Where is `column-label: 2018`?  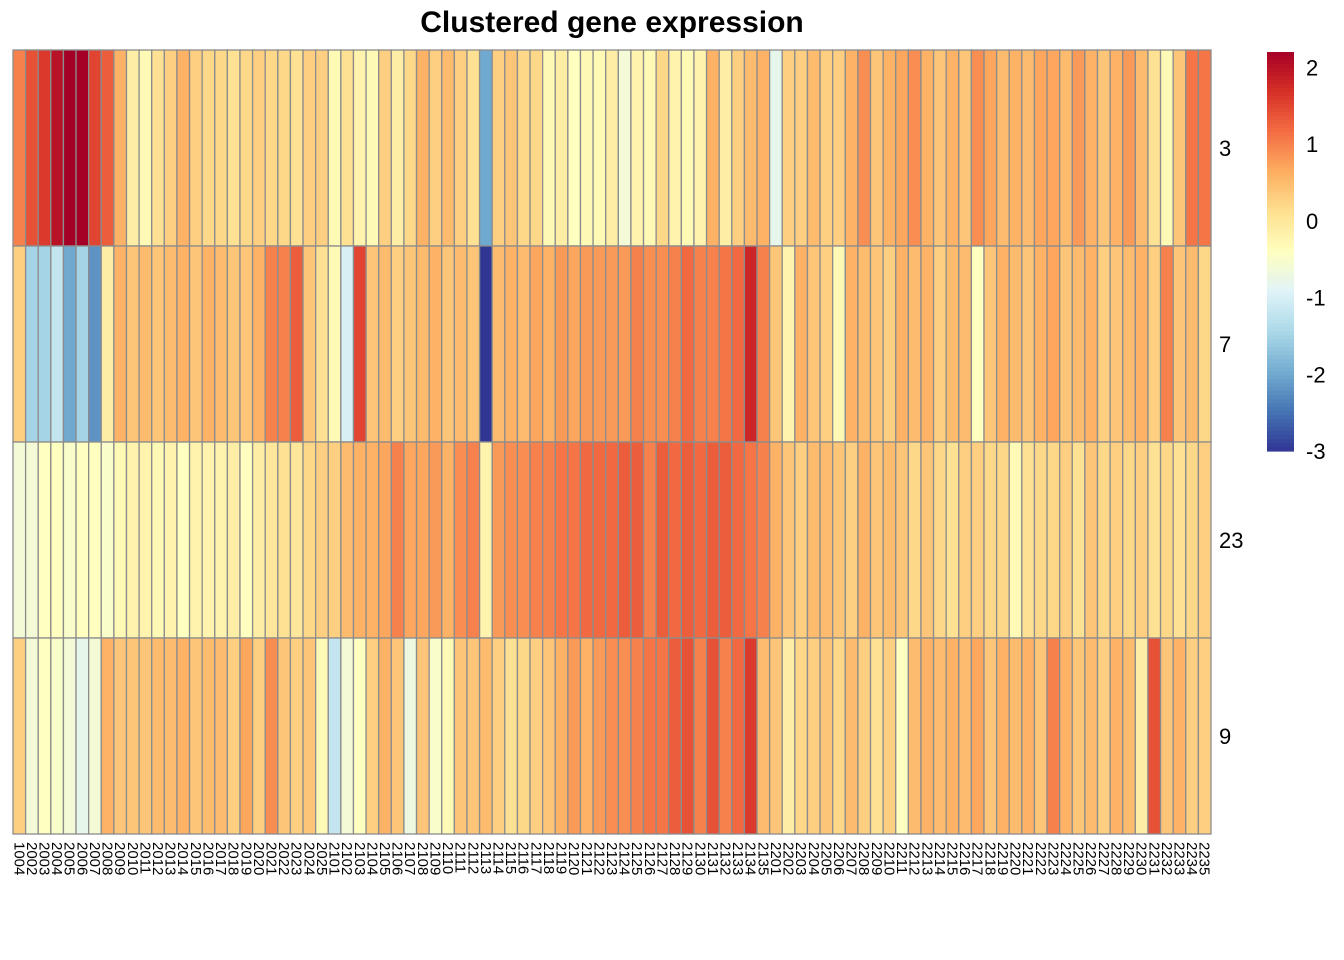
column-label: 2018 is located at coordinates (233, 858).